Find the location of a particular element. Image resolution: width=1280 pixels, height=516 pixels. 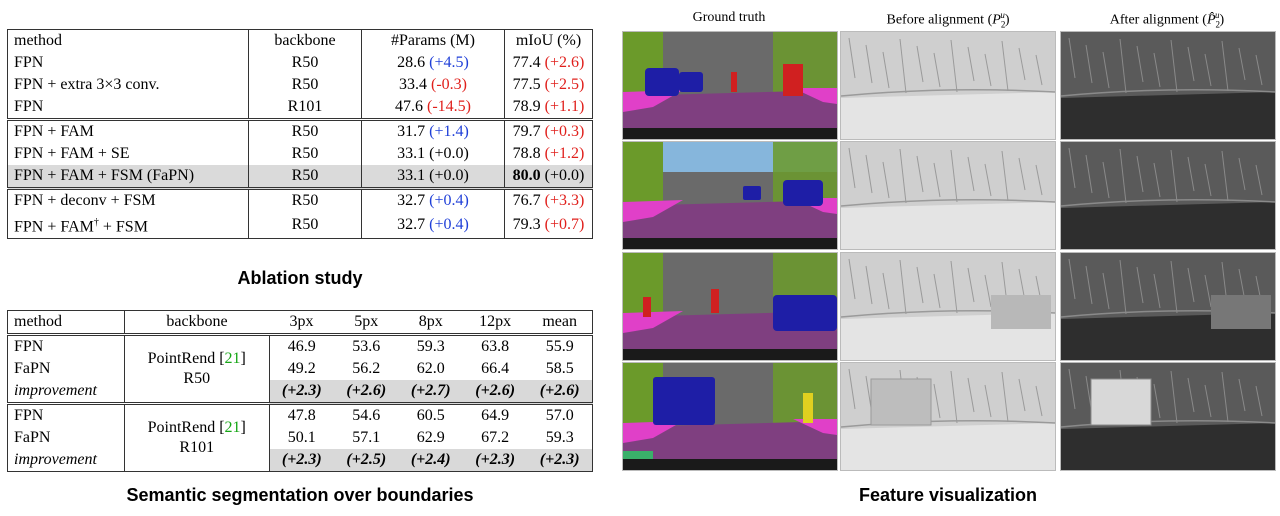

ablation-miou: 79.3 is located at coordinates (526, 225).